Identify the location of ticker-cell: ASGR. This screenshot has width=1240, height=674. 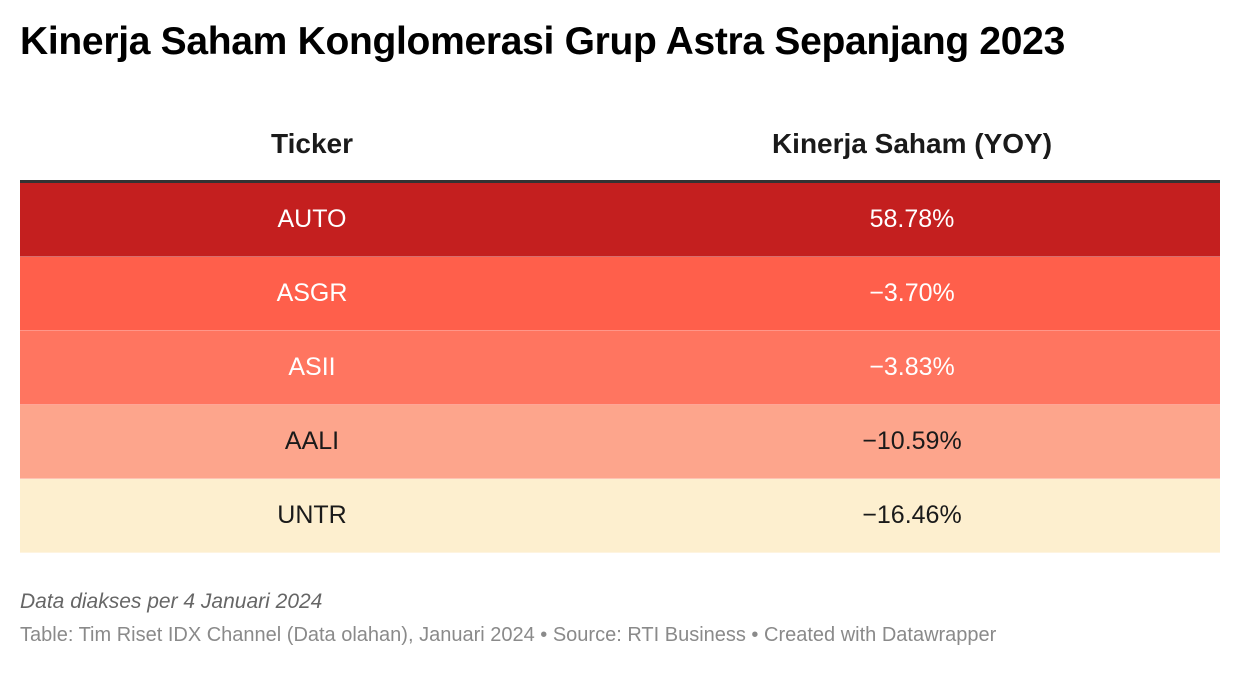
(312, 293).